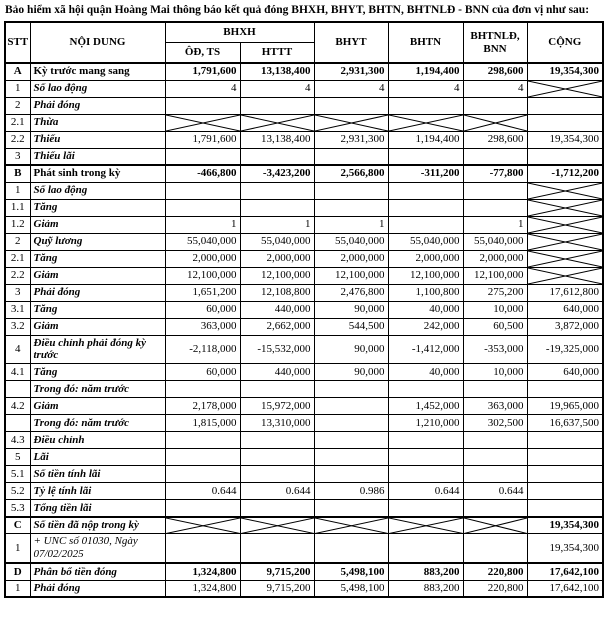  Describe the element at coordinates (17, 548) in the screenshot. I see `cell-stt: 1` at that location.